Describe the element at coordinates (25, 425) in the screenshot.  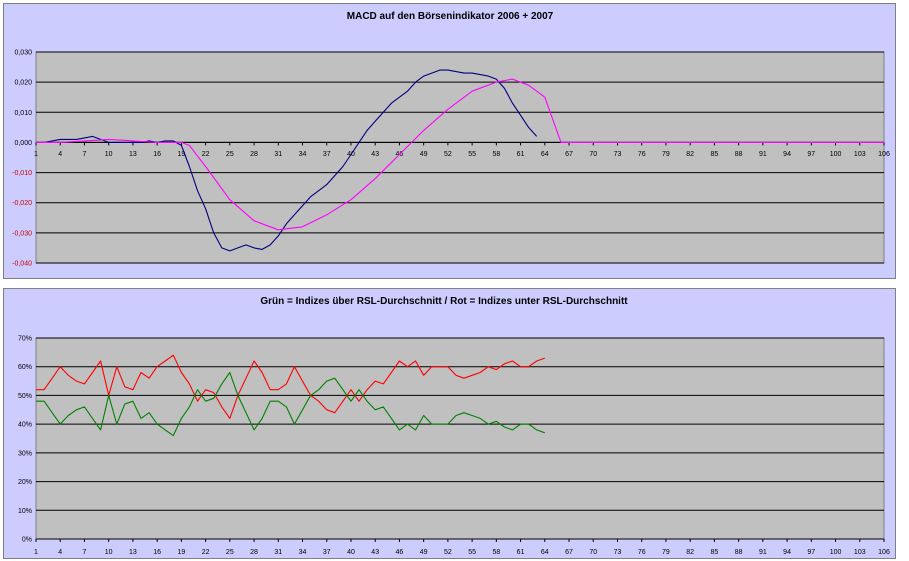
I see `y-tick-label: 40%` at that location.